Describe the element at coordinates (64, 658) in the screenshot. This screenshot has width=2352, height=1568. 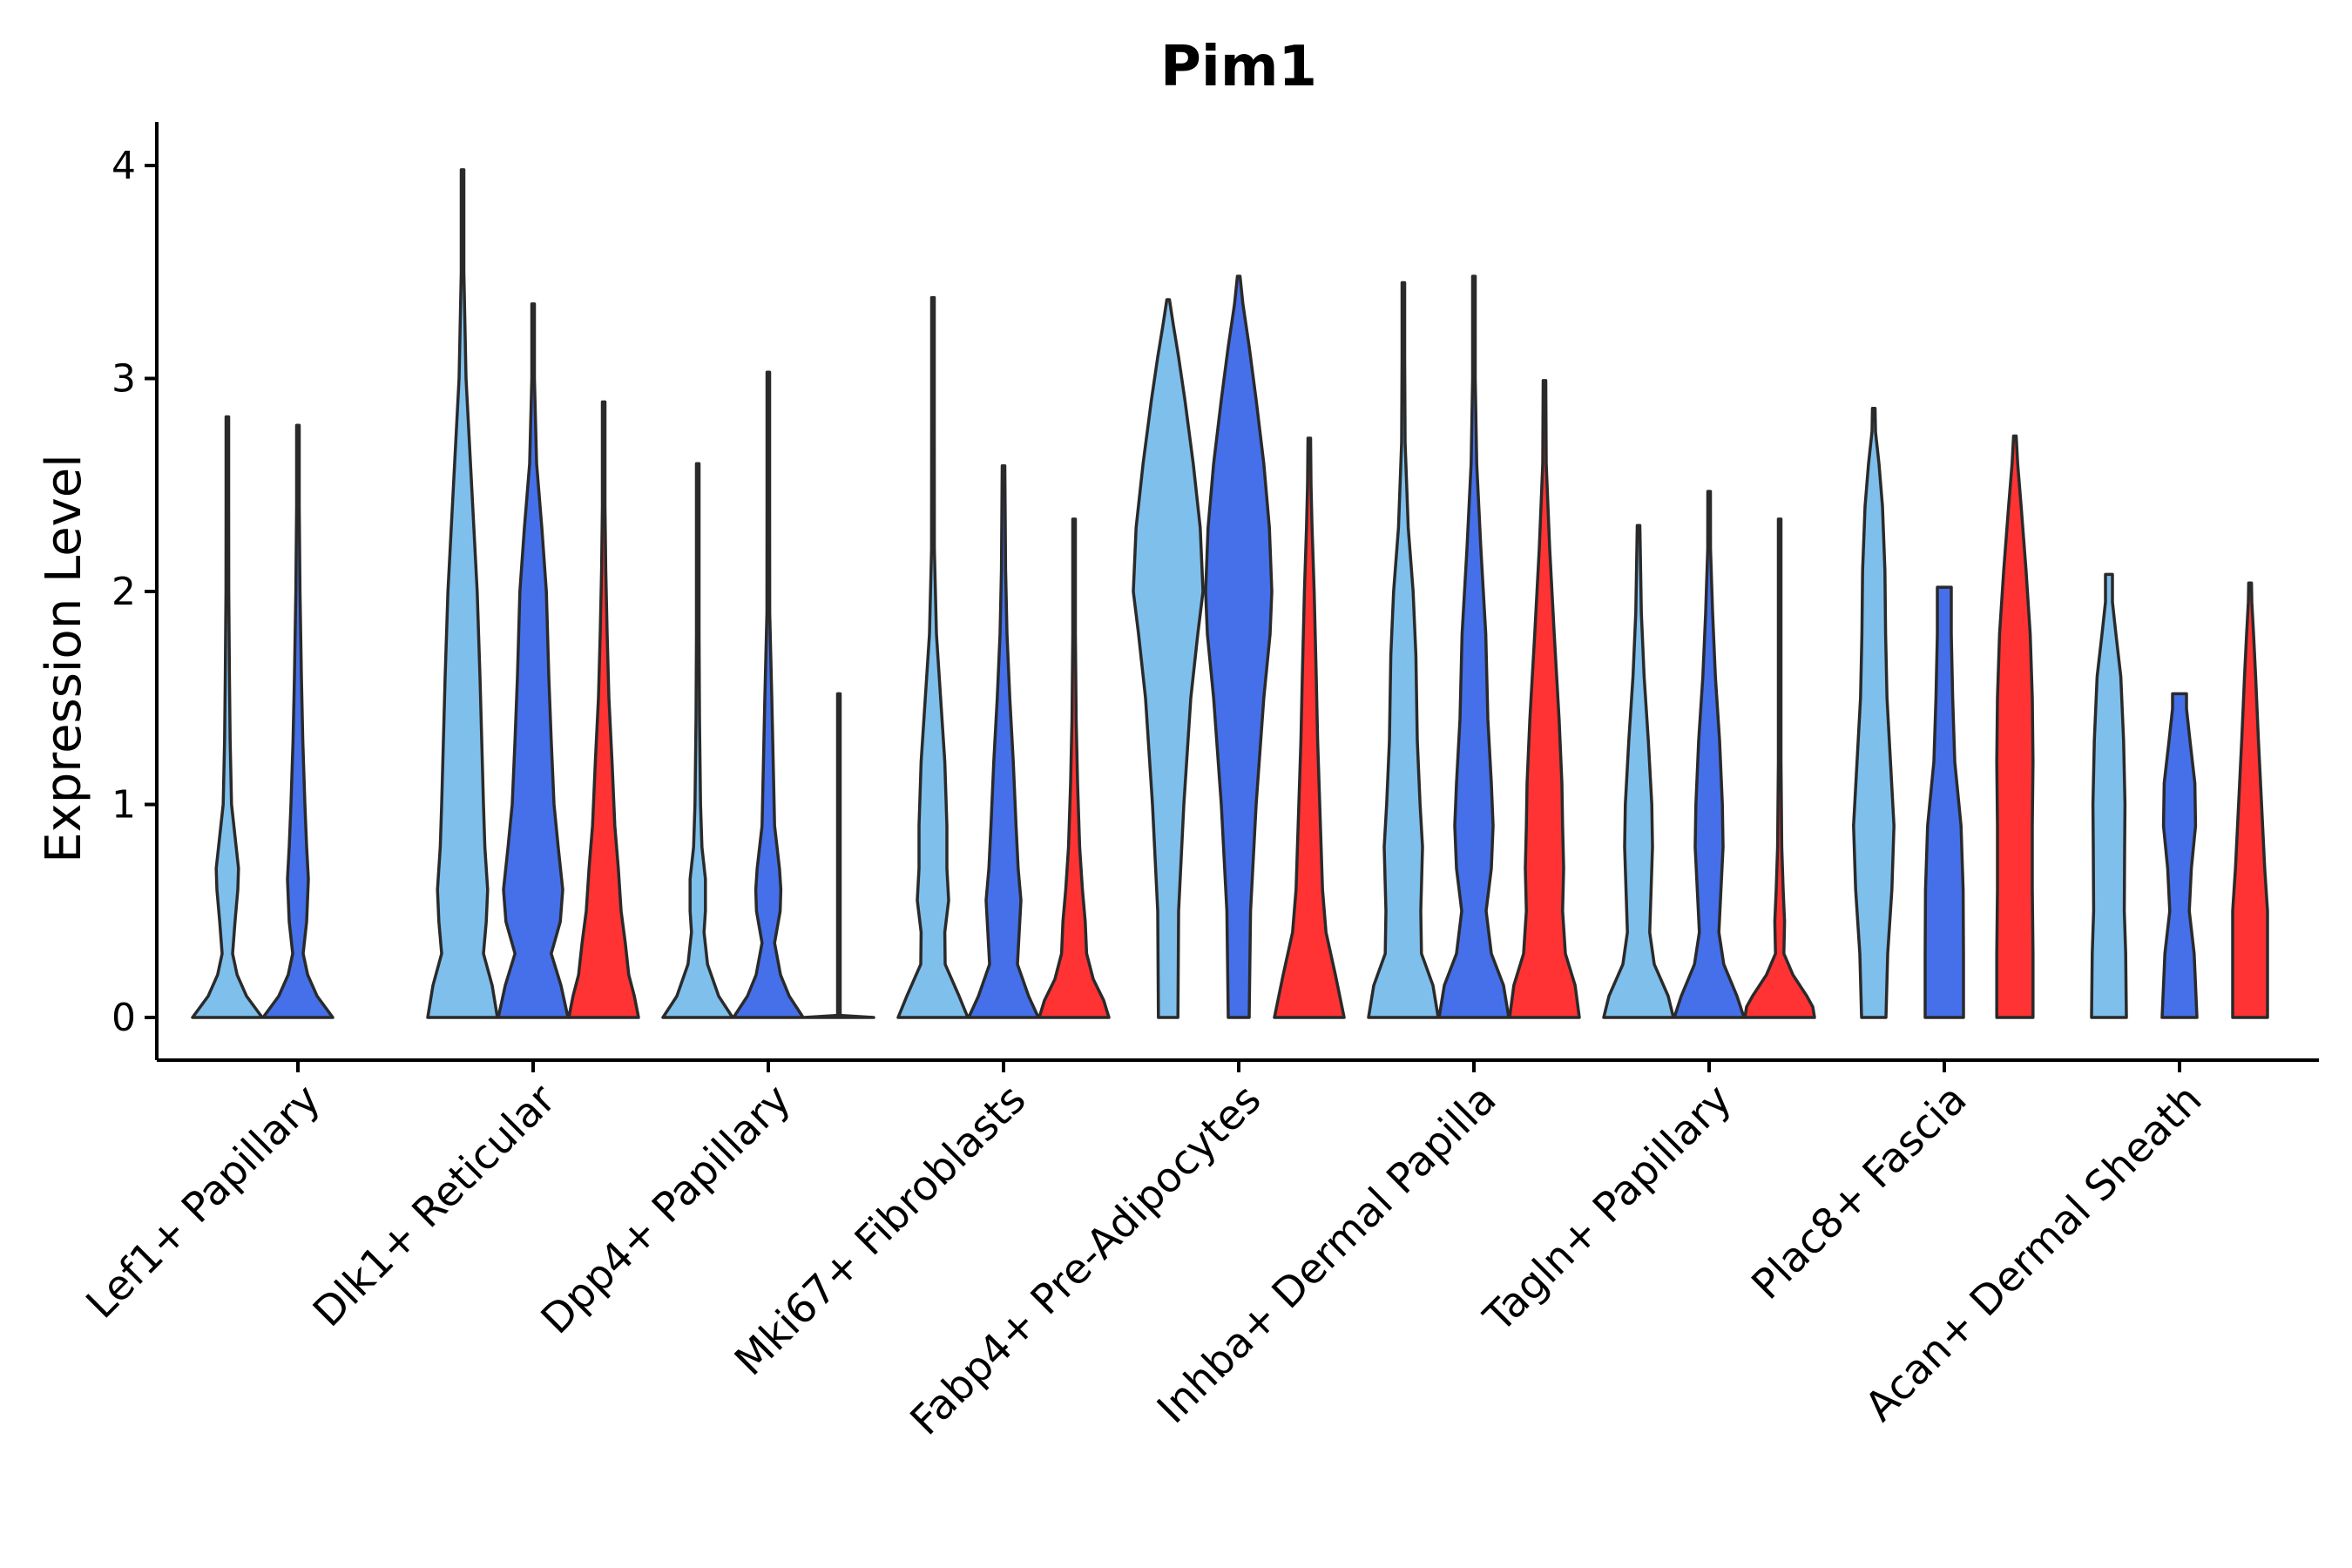
I see `y-axis-label: Expression Level` at that location.